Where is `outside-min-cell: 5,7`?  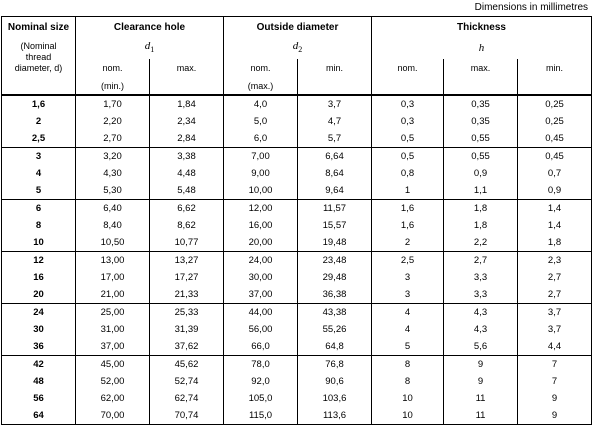
outside-min-cell: 5,7 is located at coordinates (335, 138).